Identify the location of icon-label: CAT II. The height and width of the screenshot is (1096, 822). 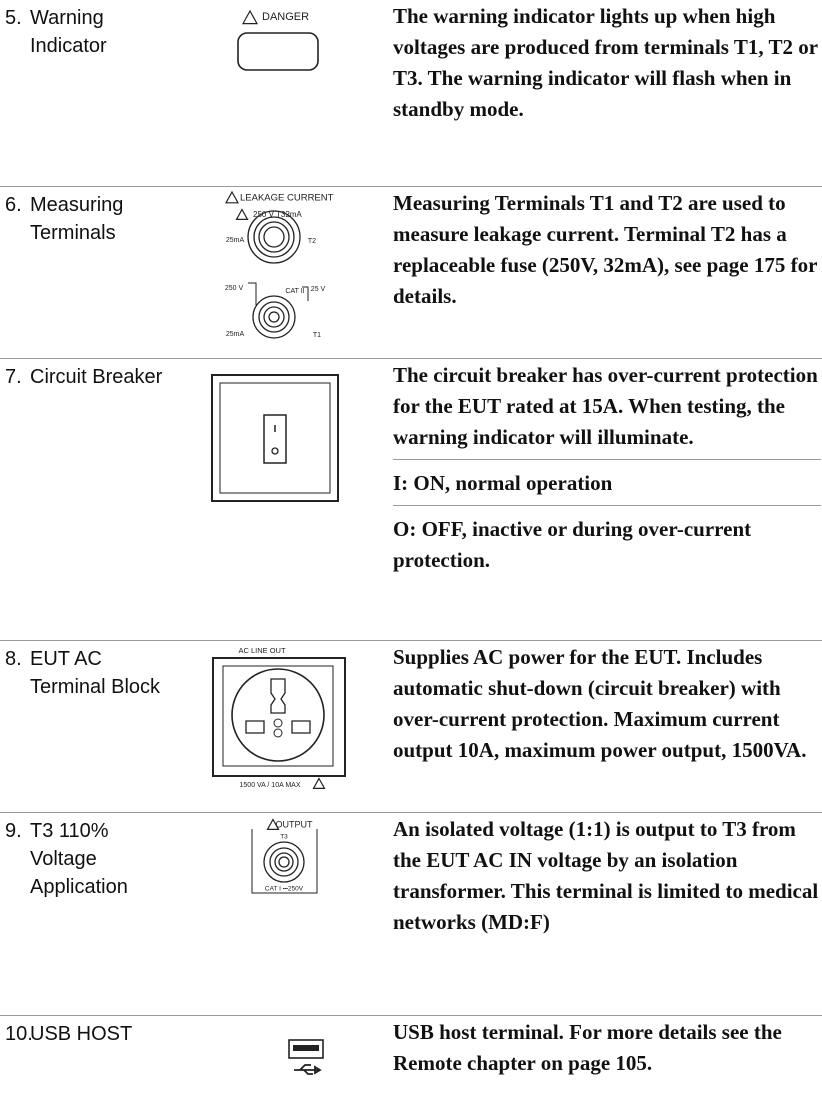
(294, 291).